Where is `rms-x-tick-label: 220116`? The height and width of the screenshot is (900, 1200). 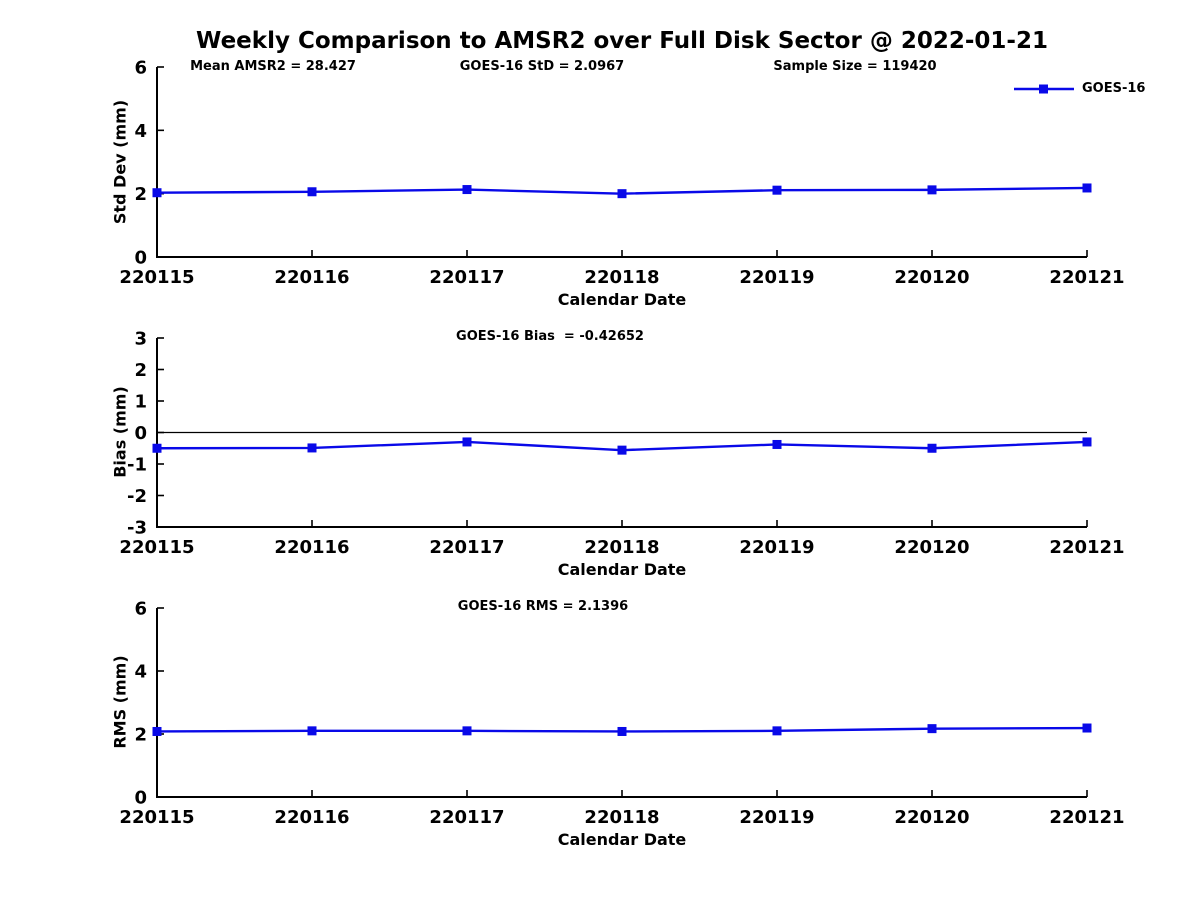
rms-x-tick-label: 220116 is located at coordinates (311, 817).